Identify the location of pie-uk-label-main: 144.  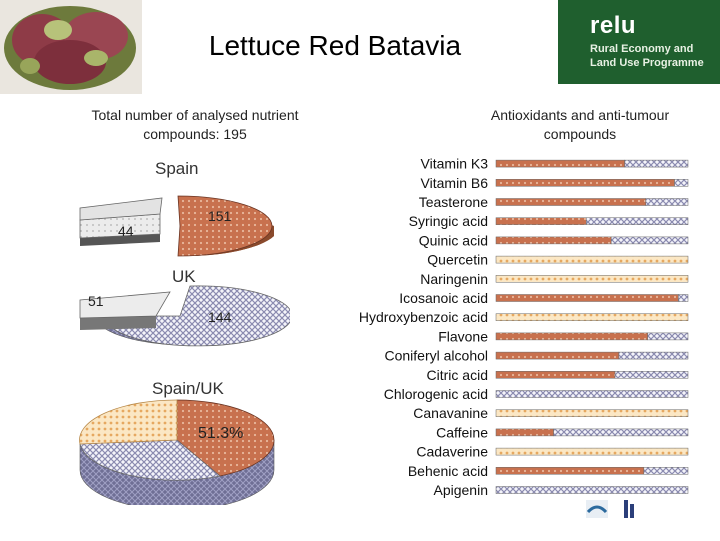
(220, 317).